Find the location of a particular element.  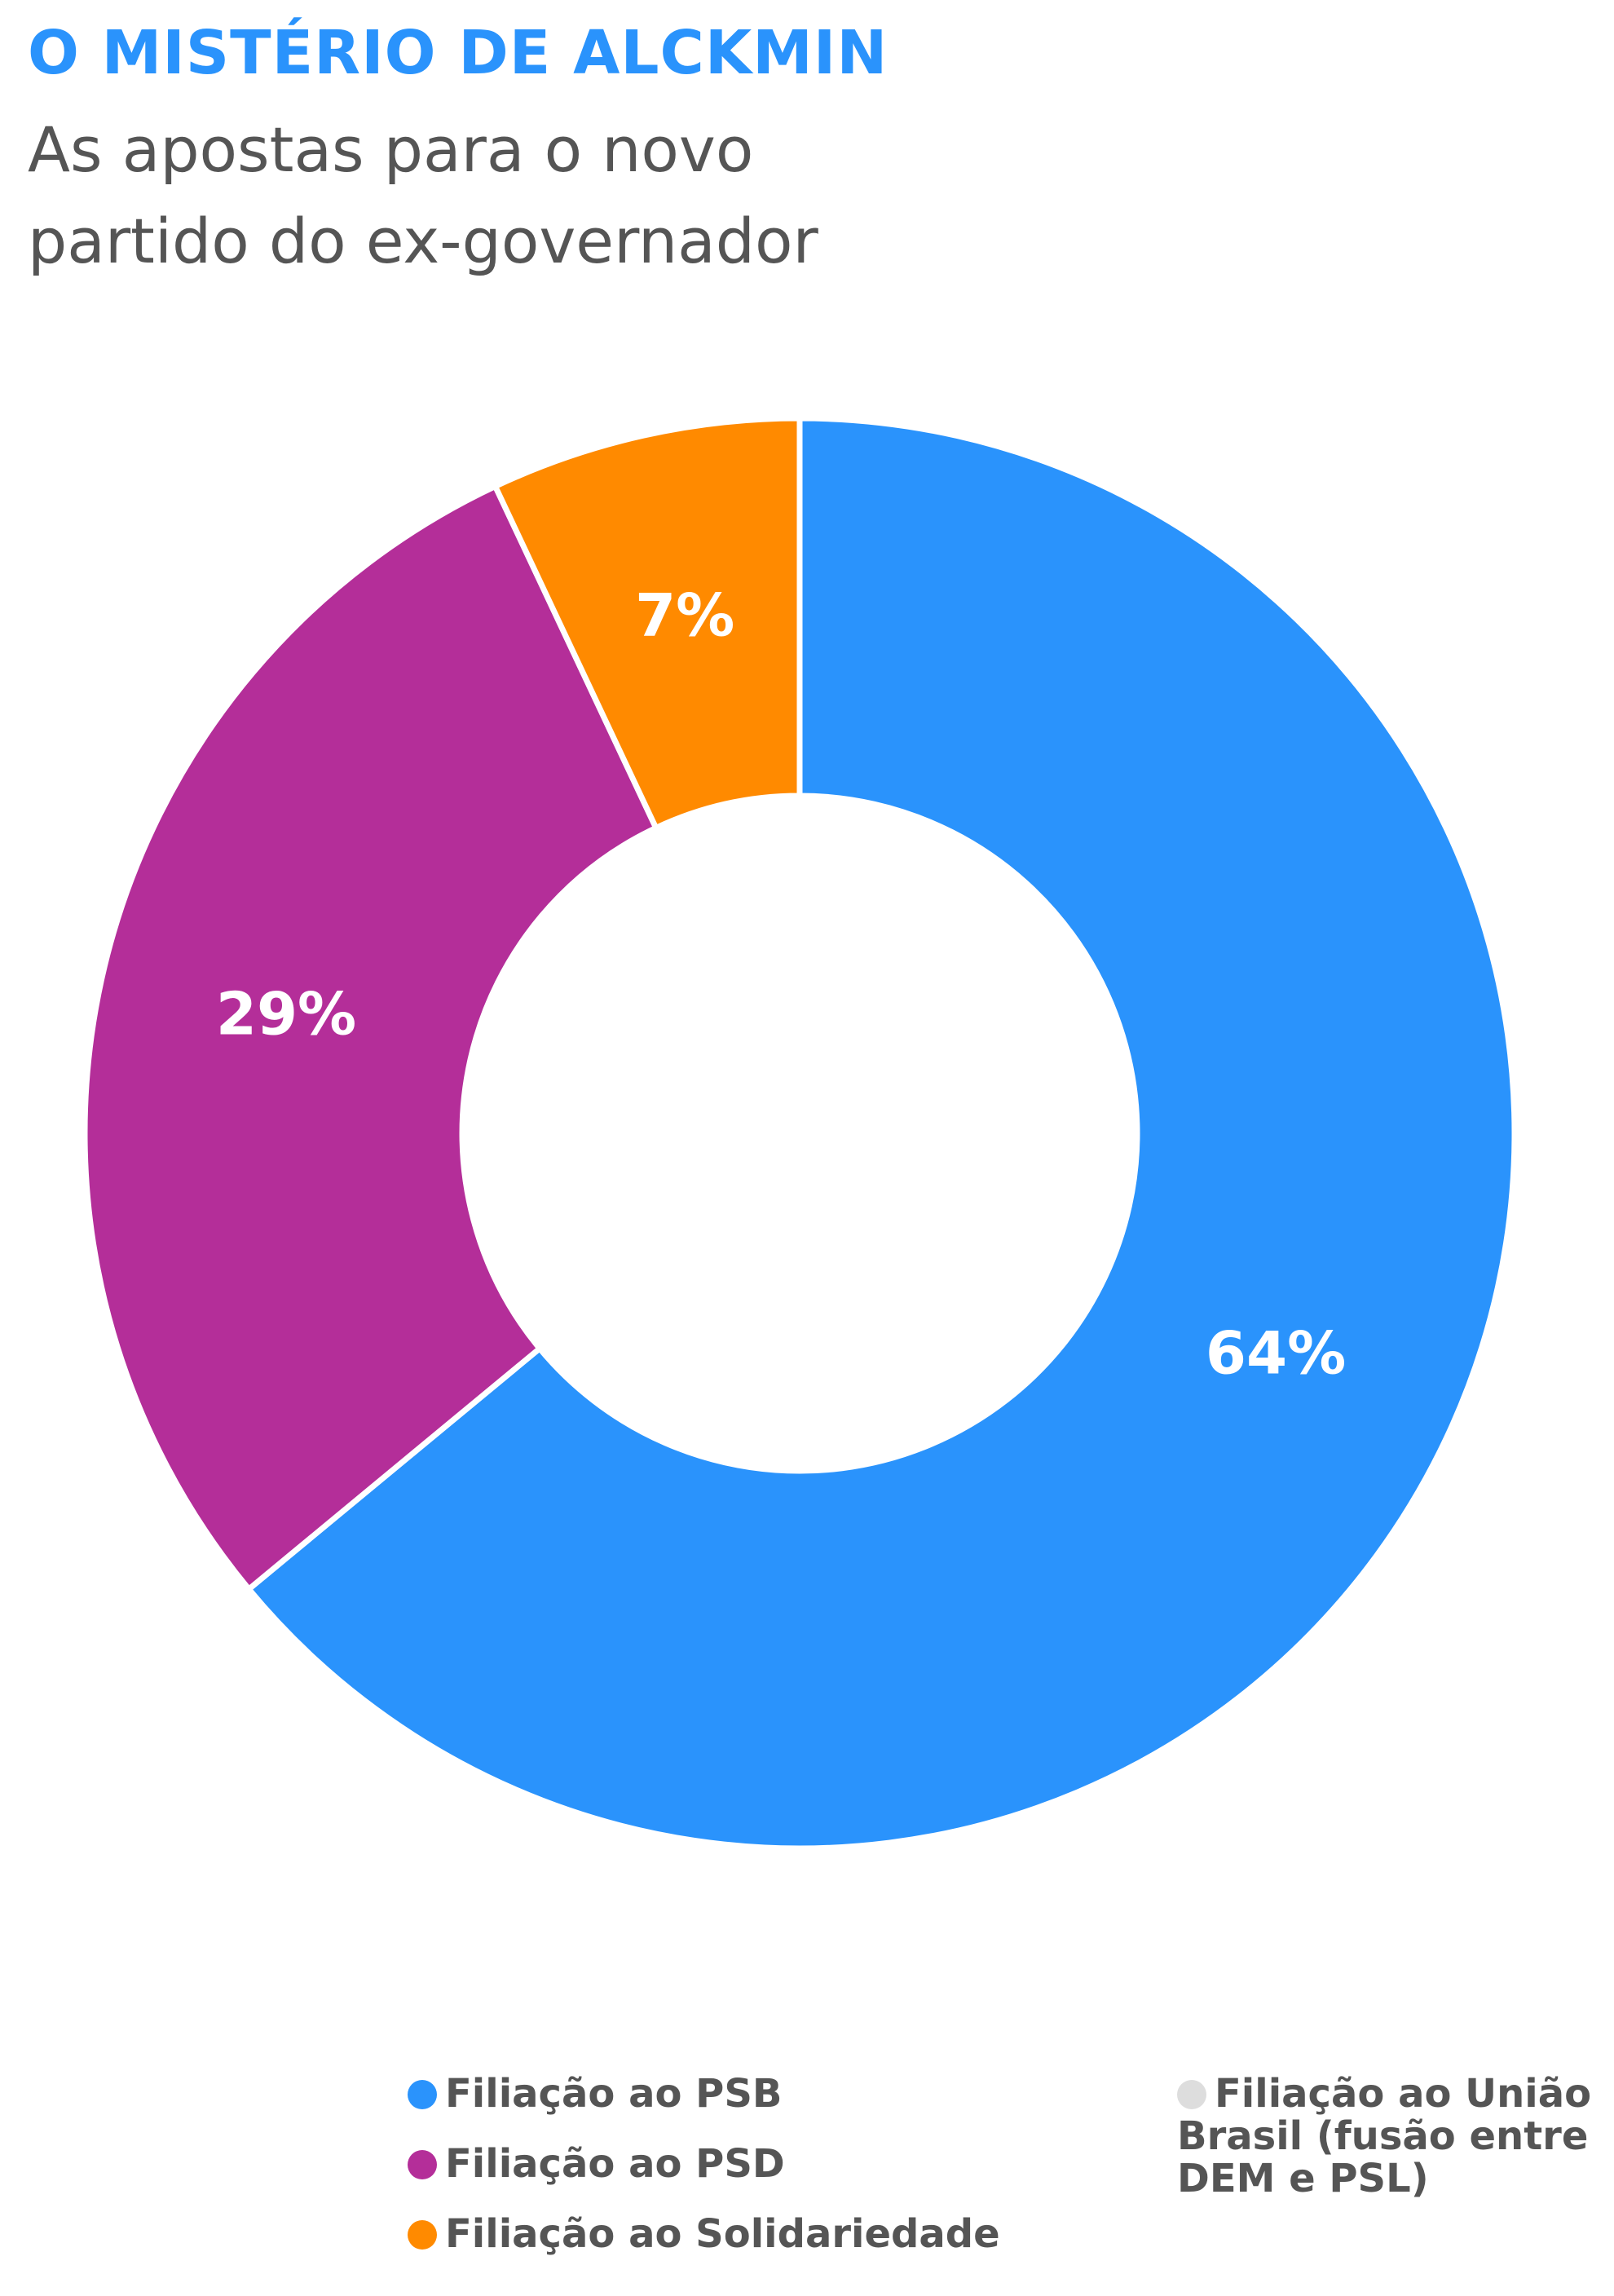

legend-entry: Filiação ao PSD is located at coordinates (596, 2164).